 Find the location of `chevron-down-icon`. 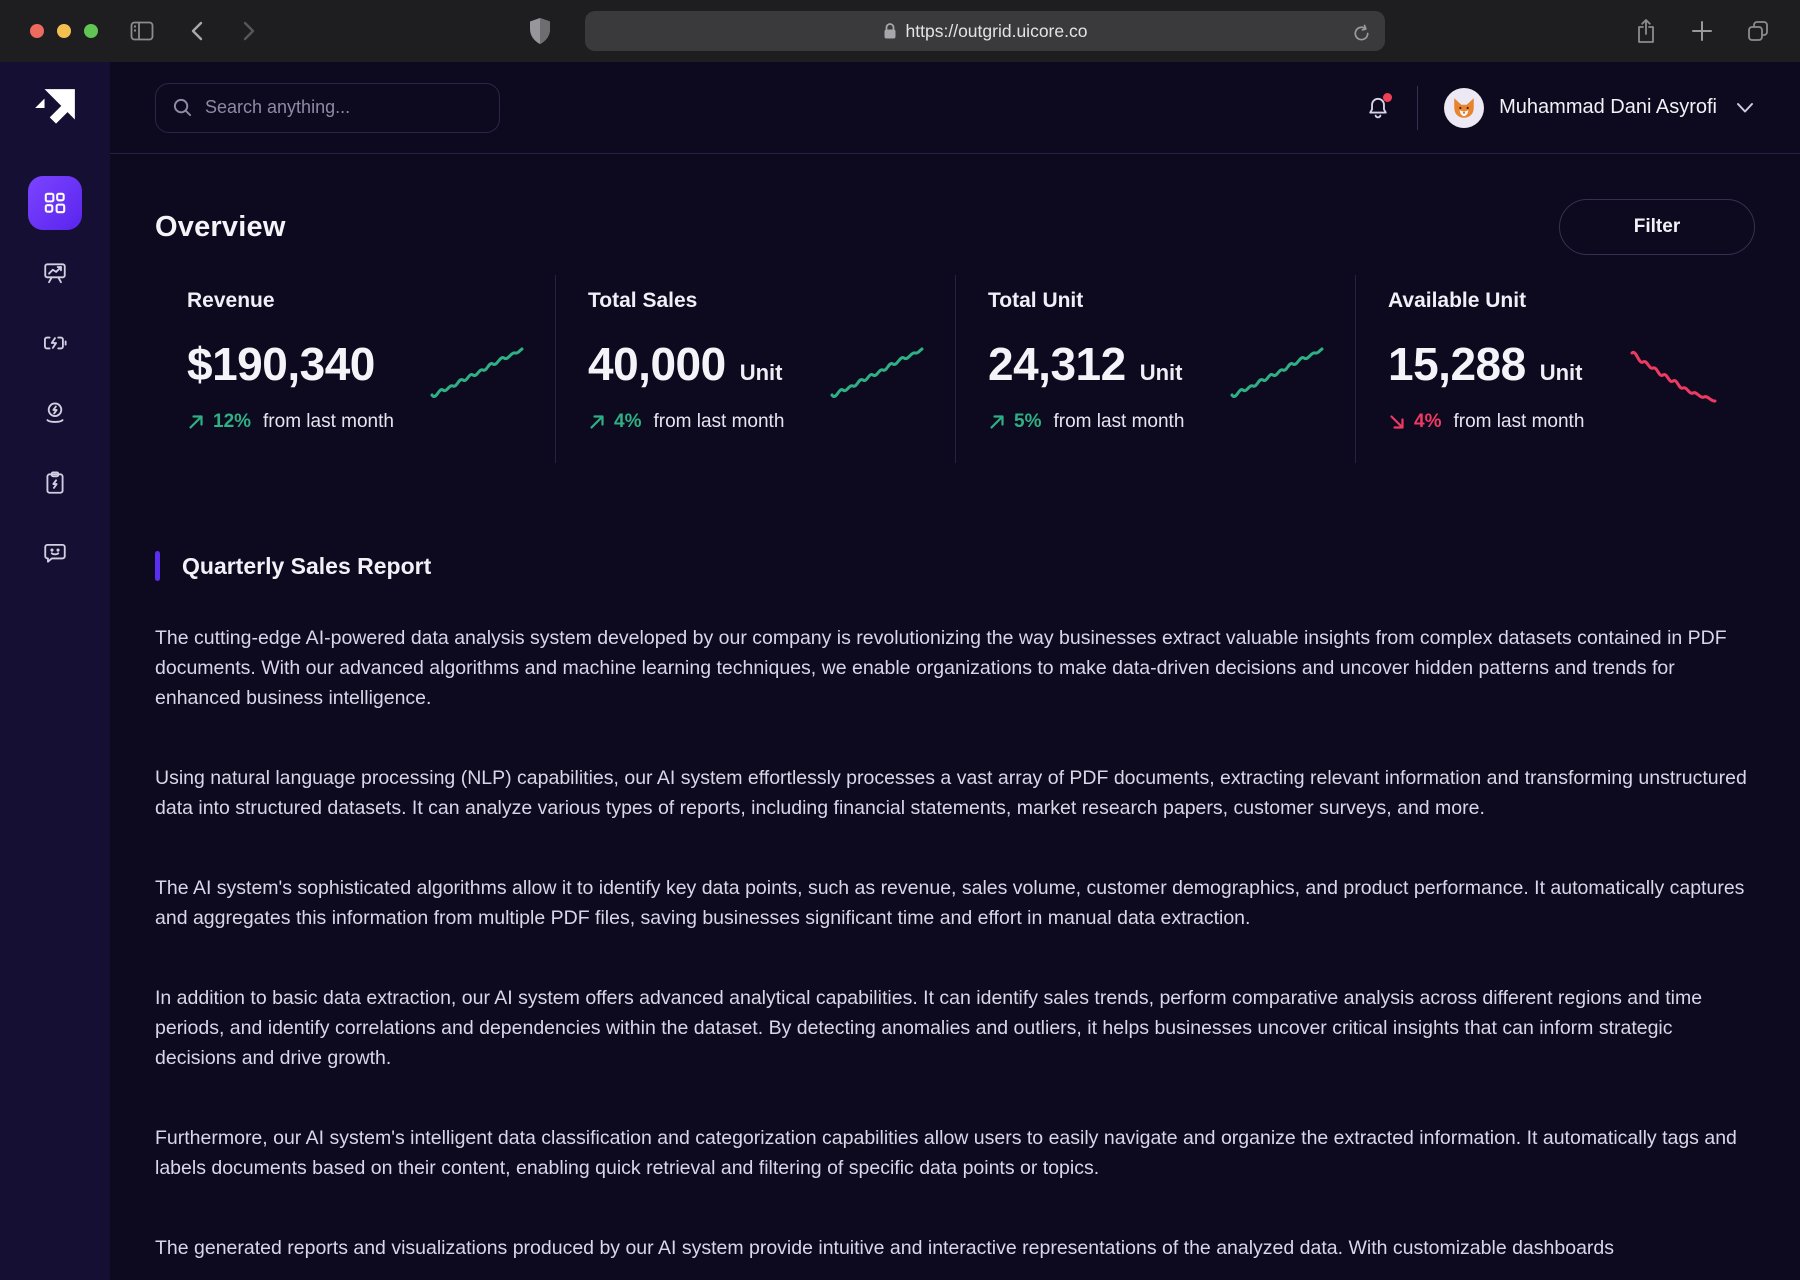

chevron-down-icon is located at coordinates (1745, 108).